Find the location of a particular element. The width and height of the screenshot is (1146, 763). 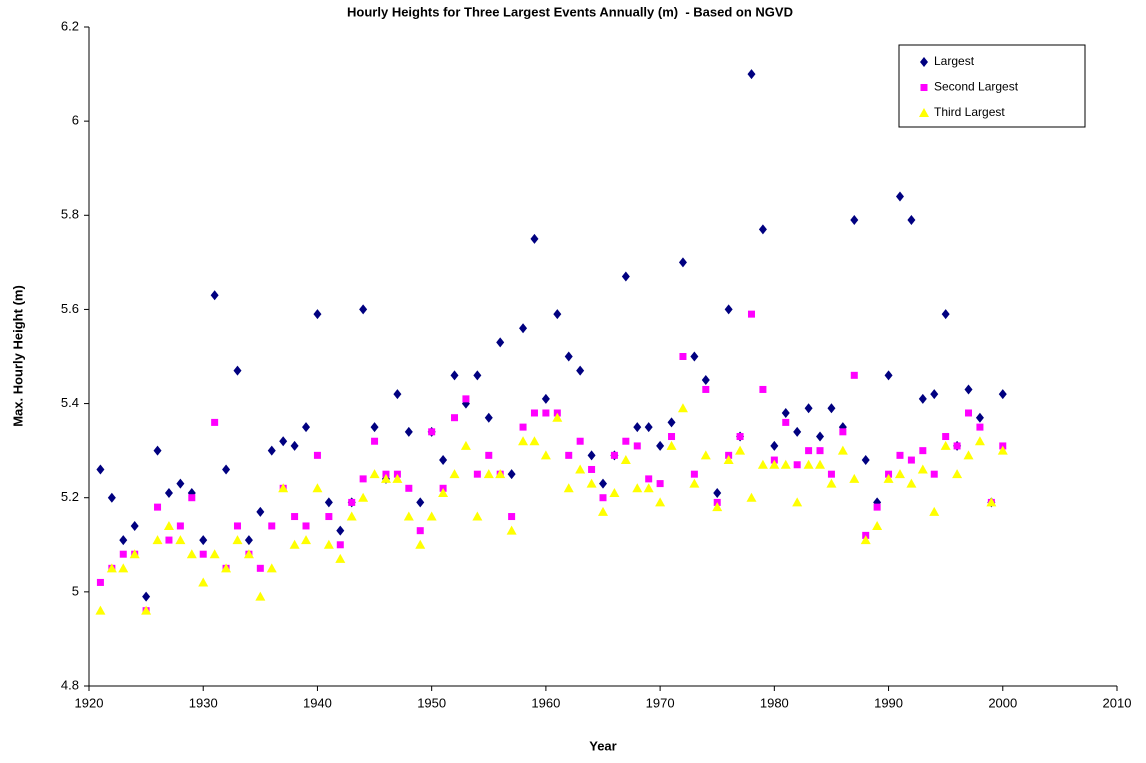

x-tick-label: 1960 is located at coordinates (545, 702).